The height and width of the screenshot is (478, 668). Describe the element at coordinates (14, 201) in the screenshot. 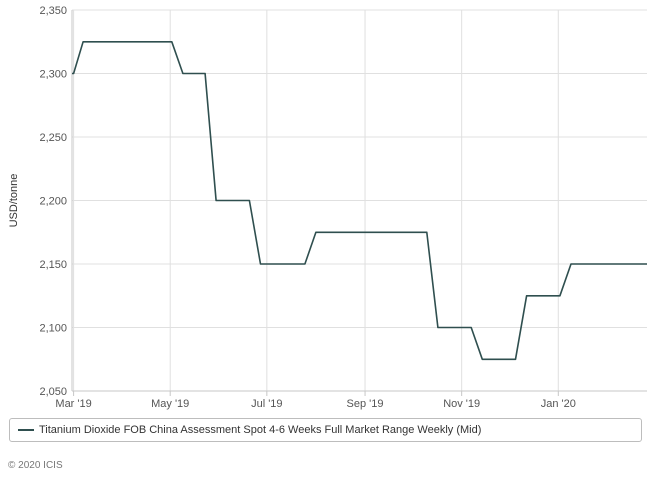

I see `y-axis-title: USD/tonne` at that location.